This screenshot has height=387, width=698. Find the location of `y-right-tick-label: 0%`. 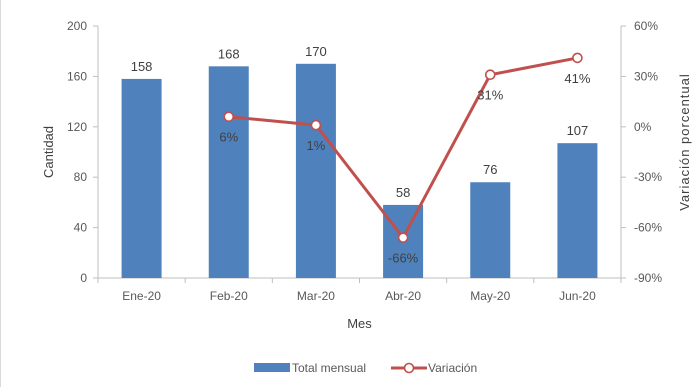

y-right-tick-label: 0% is located at coordinates (643, 127).